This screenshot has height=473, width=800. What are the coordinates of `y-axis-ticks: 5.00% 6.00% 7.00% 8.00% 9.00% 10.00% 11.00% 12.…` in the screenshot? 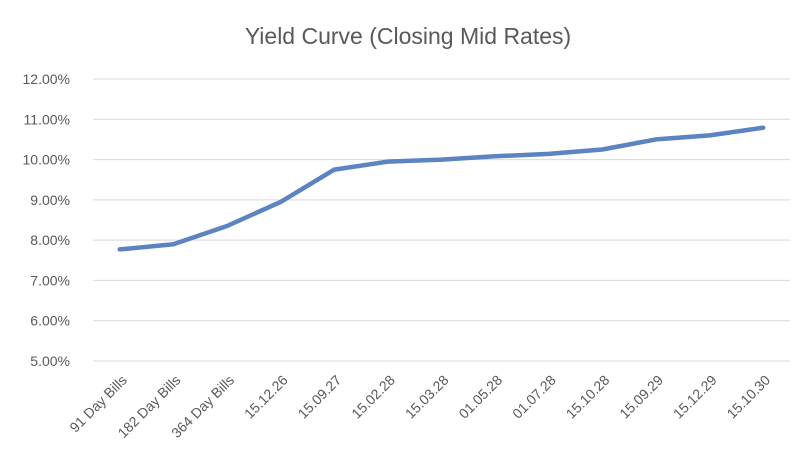 It's located at (46, 220).